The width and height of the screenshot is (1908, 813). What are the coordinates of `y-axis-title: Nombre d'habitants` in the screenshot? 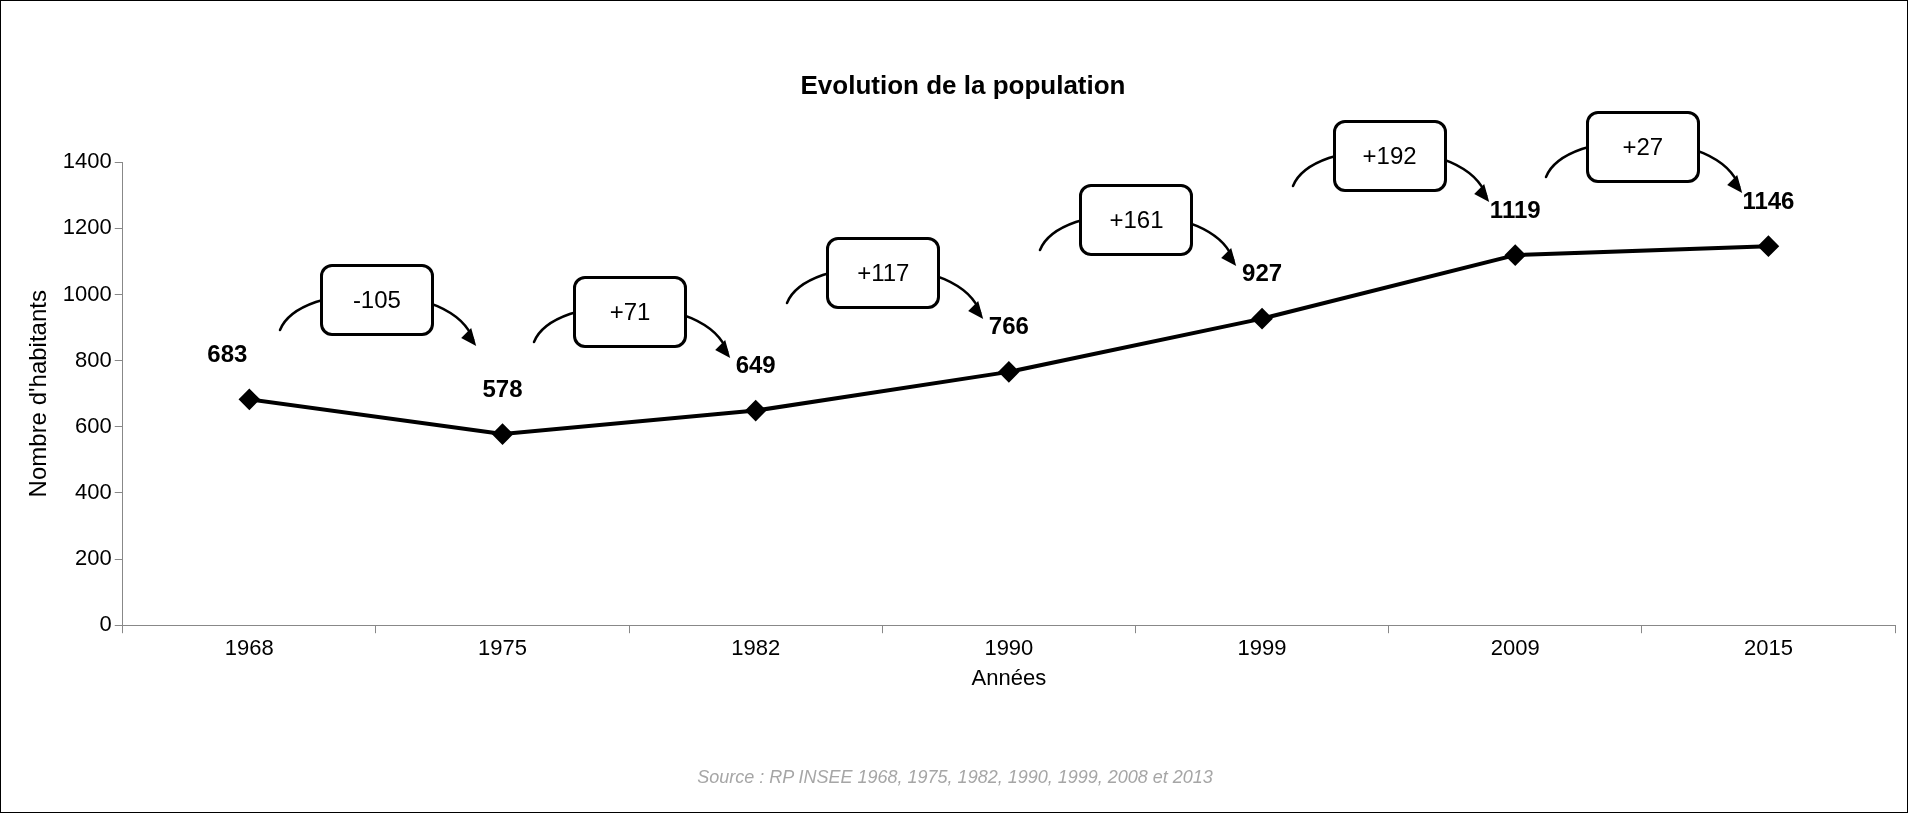 It's located at (38, 394).